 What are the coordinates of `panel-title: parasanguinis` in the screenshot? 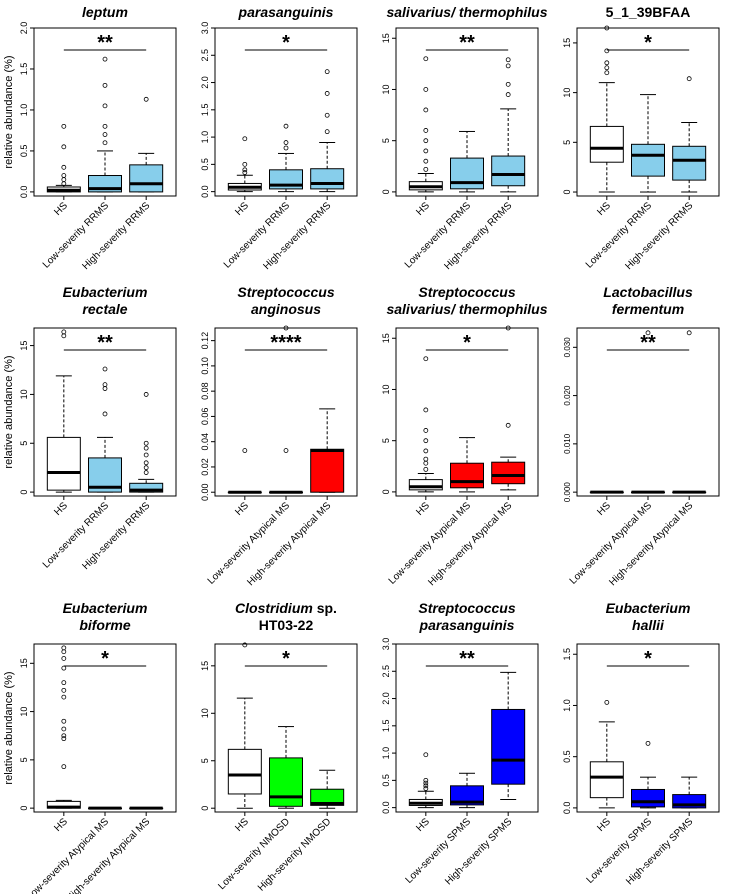 It's located at (467, 625).